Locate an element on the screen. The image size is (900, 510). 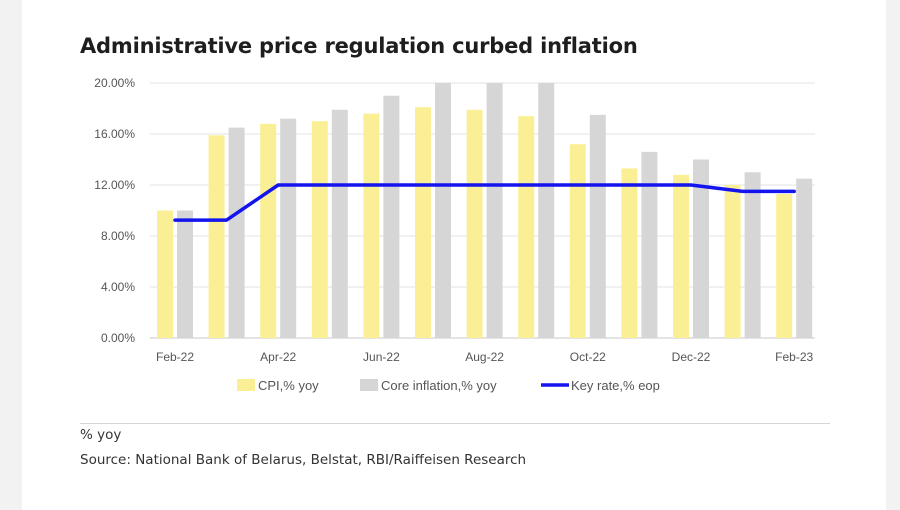
y-tick-label: 16.00% is located at coordinates (114, 134).